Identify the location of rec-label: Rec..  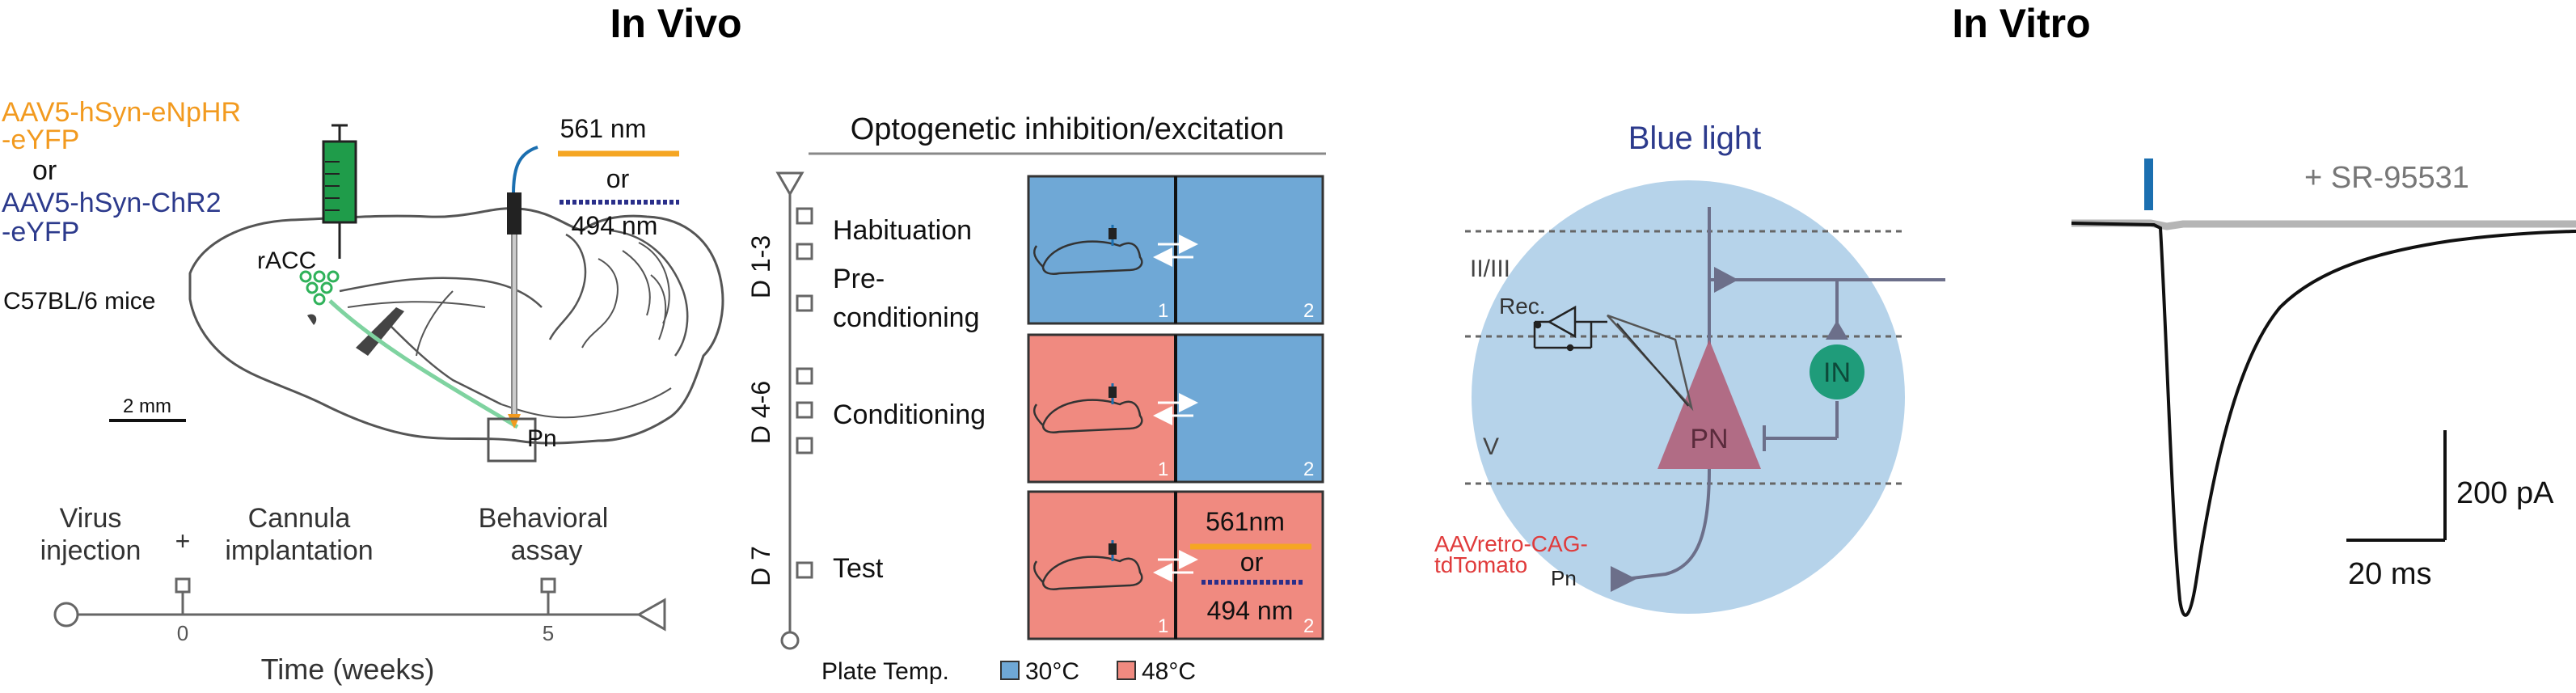
(1522, 306).